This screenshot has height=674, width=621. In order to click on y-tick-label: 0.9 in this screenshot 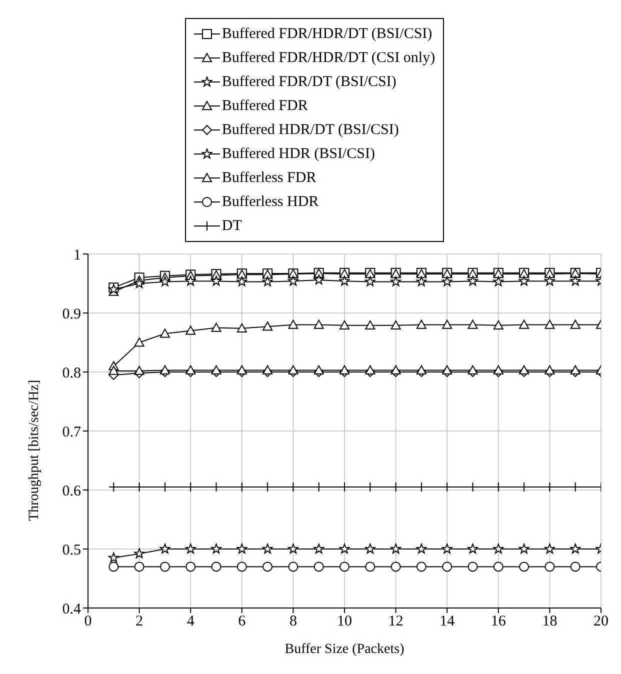, I will do `click(71, 314)`.